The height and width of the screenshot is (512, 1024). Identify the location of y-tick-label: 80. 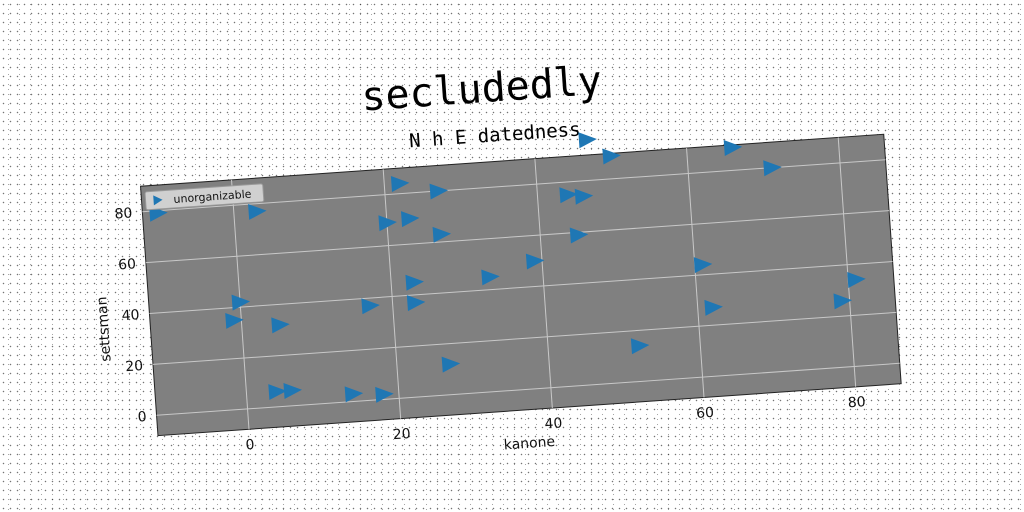
(123, 213).